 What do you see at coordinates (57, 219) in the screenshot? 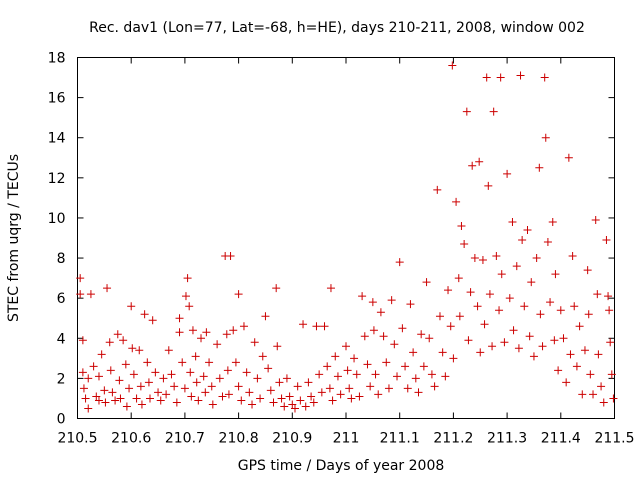
I see `y-tick-label: 10` at bounding box center [57, 219].